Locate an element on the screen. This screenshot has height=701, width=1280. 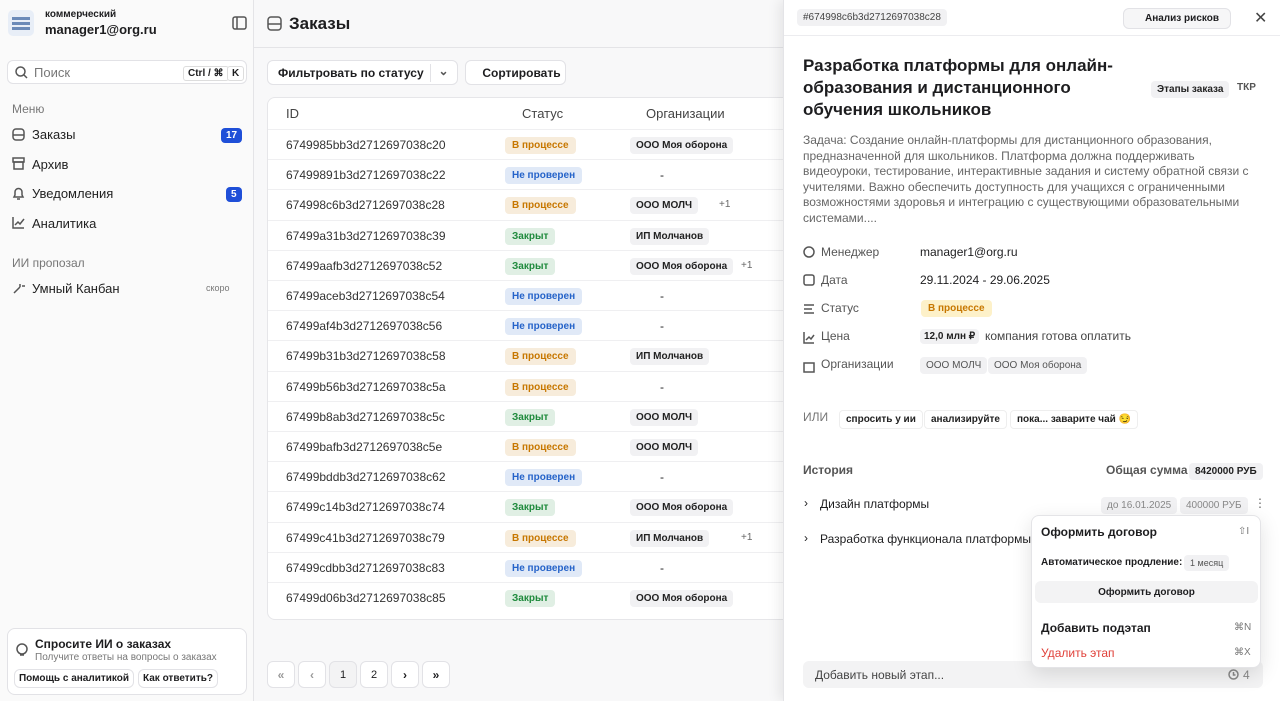
nav-item: Уведомления is located at coordinates (73, 193).